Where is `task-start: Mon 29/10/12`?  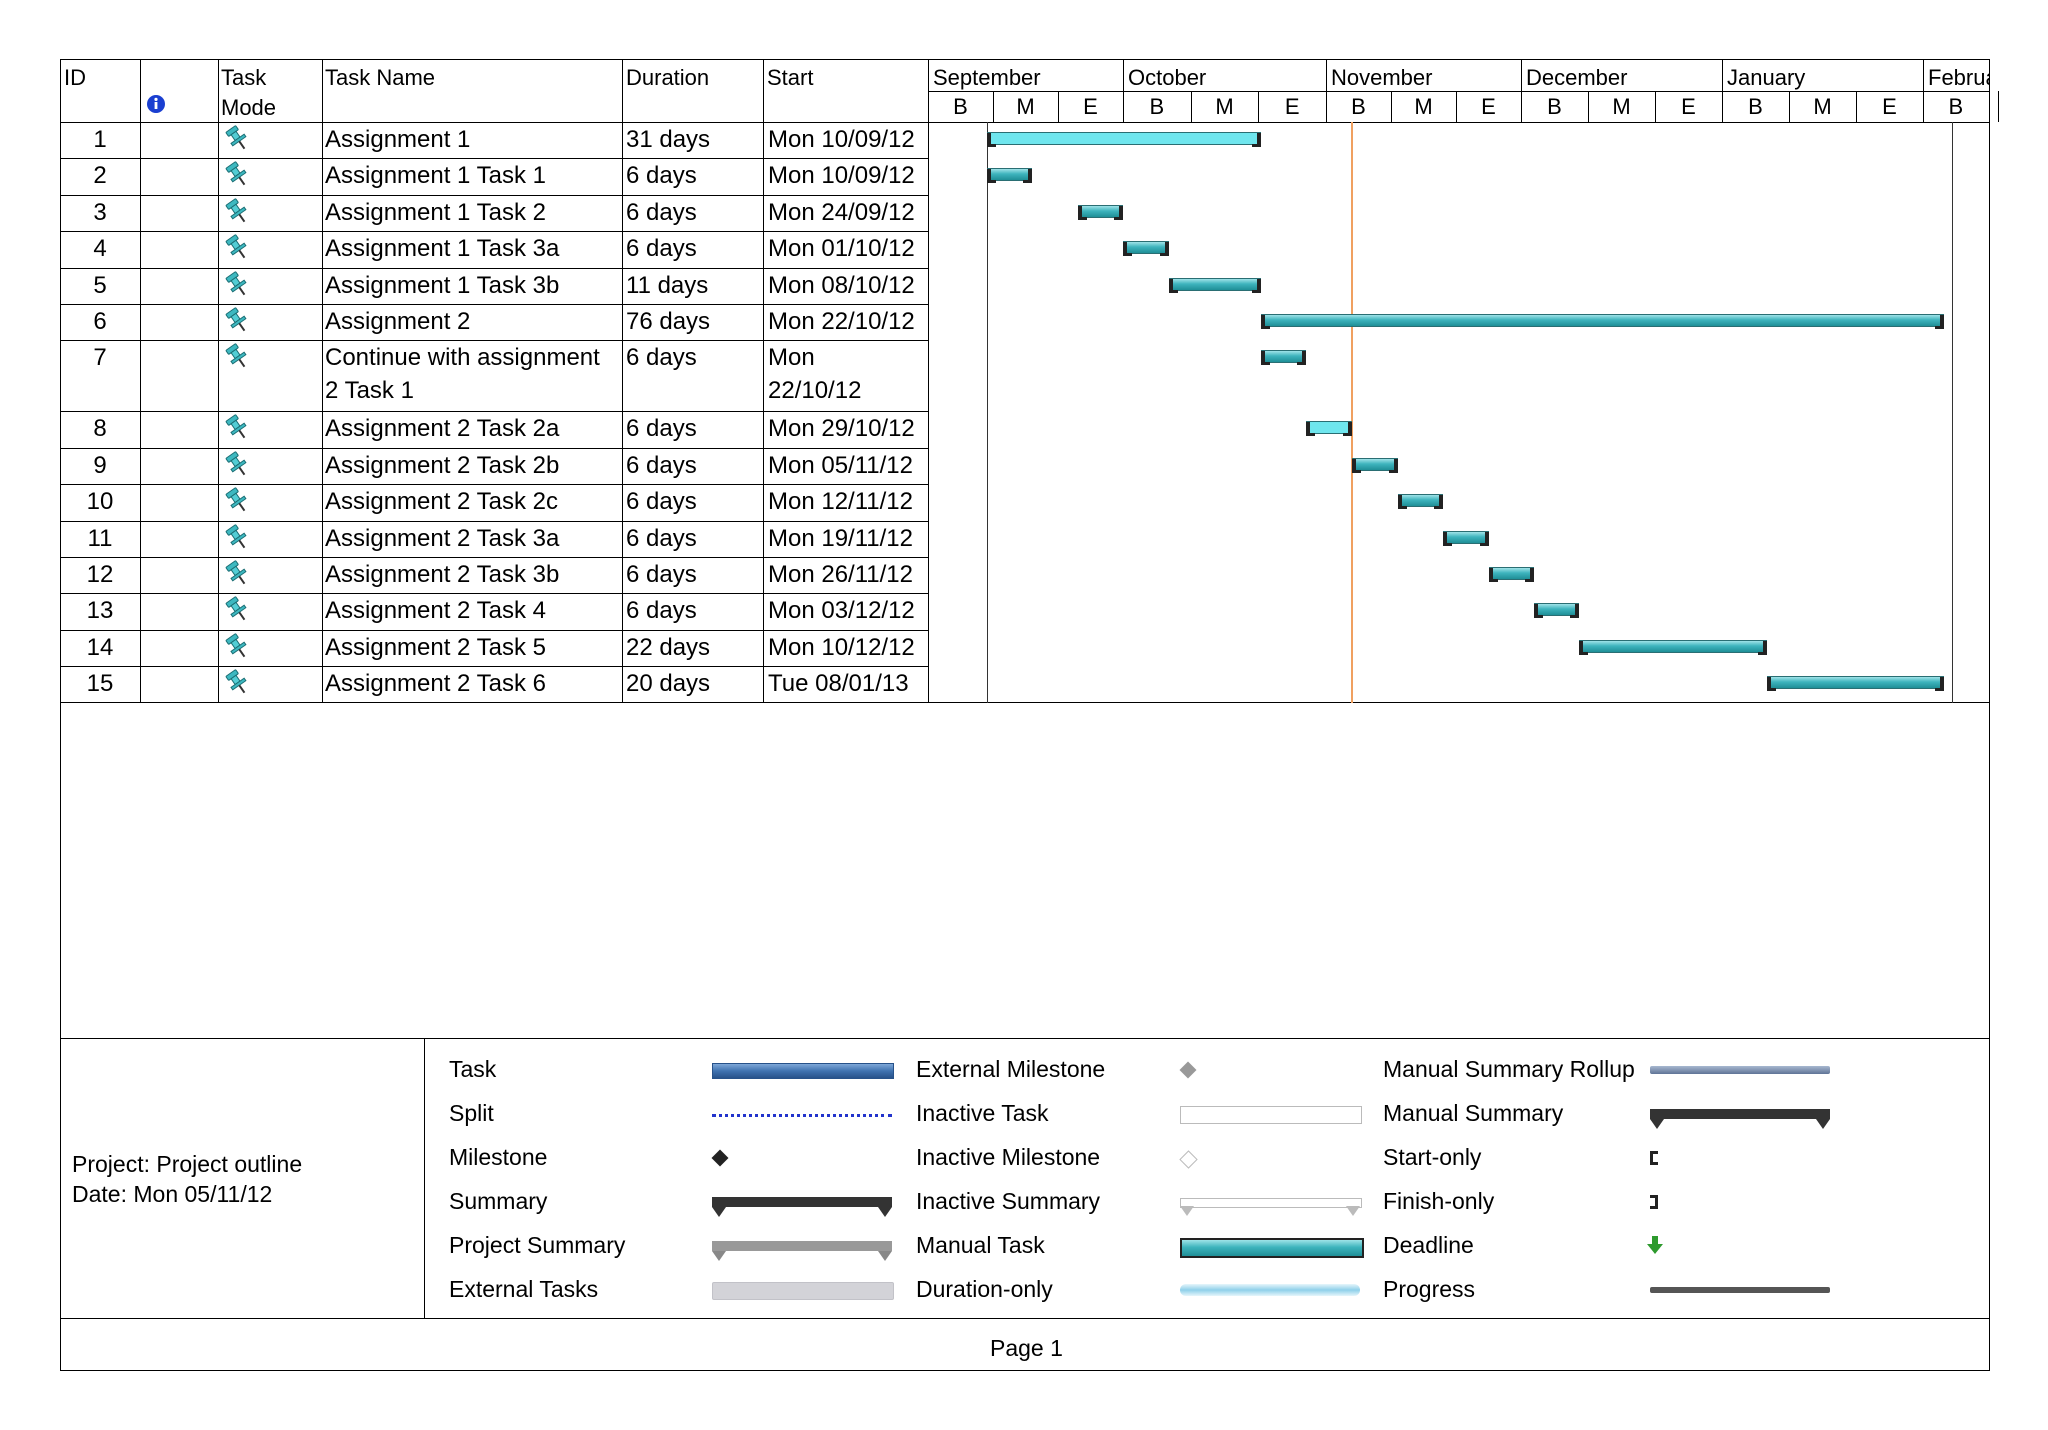
task-start: Mon 29/10/12 is located at coordinates (841, 429).